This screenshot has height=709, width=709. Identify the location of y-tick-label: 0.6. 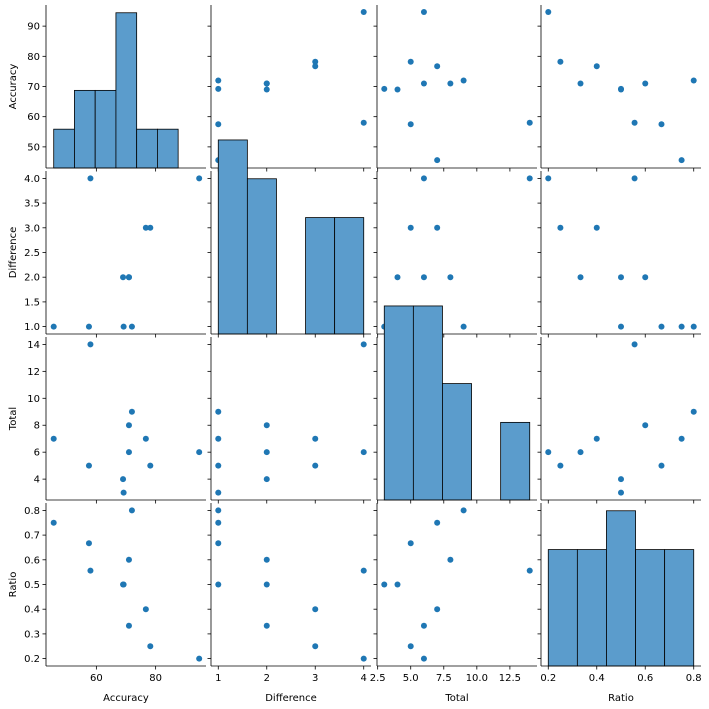
(32, 560).